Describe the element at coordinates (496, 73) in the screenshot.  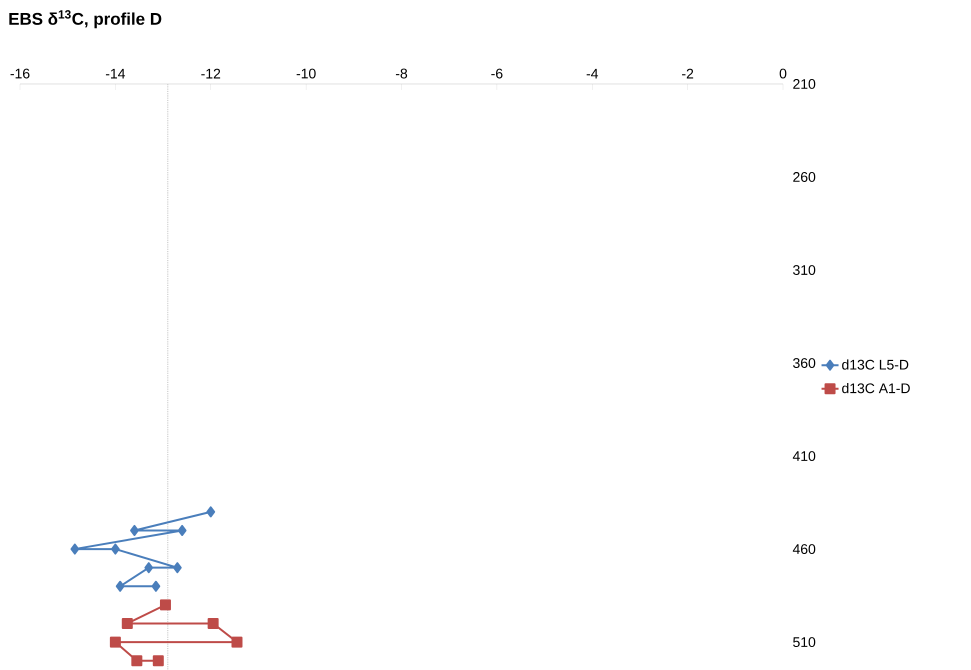
I see `x-tick-label: -6` at that location.